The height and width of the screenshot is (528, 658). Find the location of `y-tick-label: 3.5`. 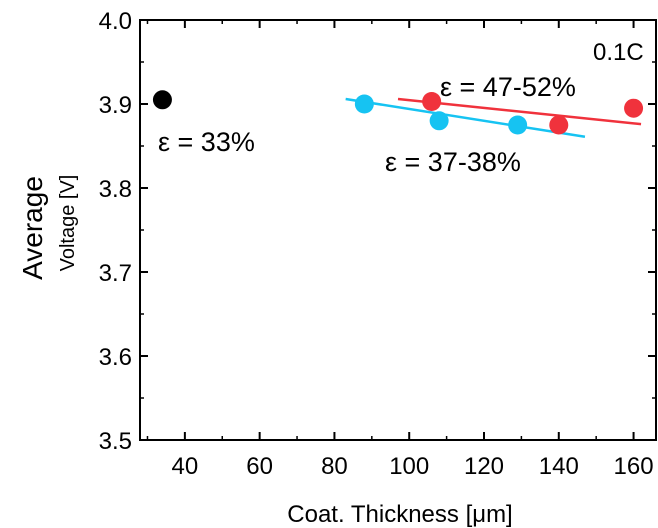

y-tick-label: 3.5 is located at coordinates (115, 441).